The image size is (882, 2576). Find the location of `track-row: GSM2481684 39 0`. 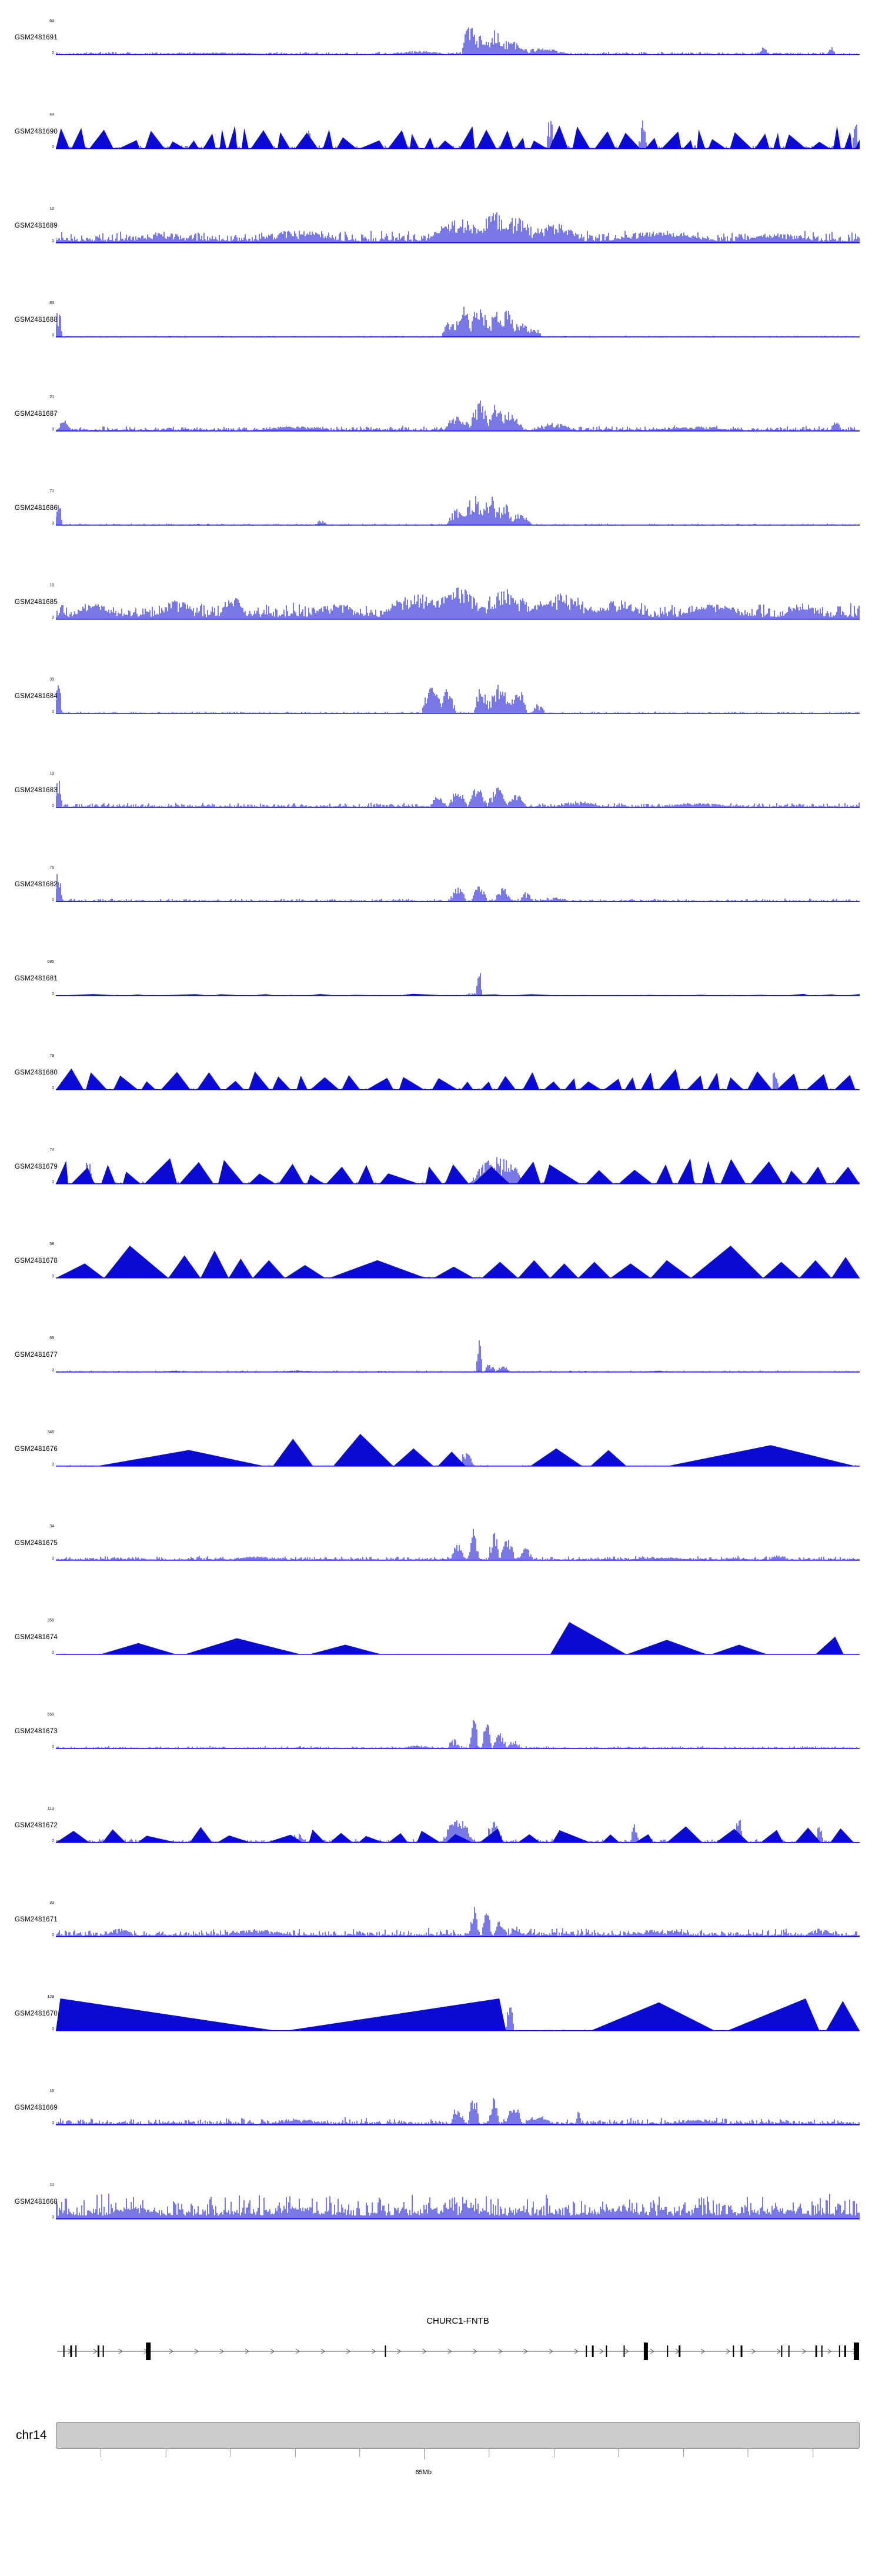

track-row: GSM2481684 39 0 is located at coordinates (441, 722).